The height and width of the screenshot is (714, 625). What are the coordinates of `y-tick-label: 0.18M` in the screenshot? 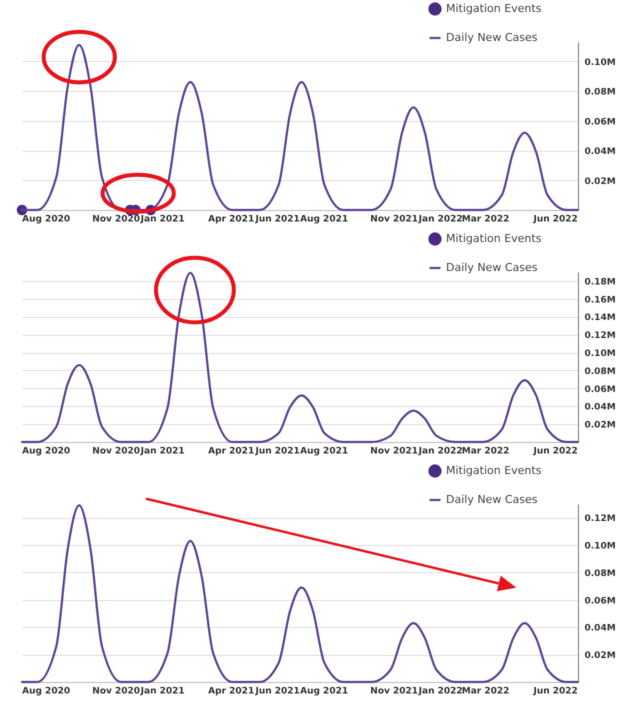 It's located at (600, 282).